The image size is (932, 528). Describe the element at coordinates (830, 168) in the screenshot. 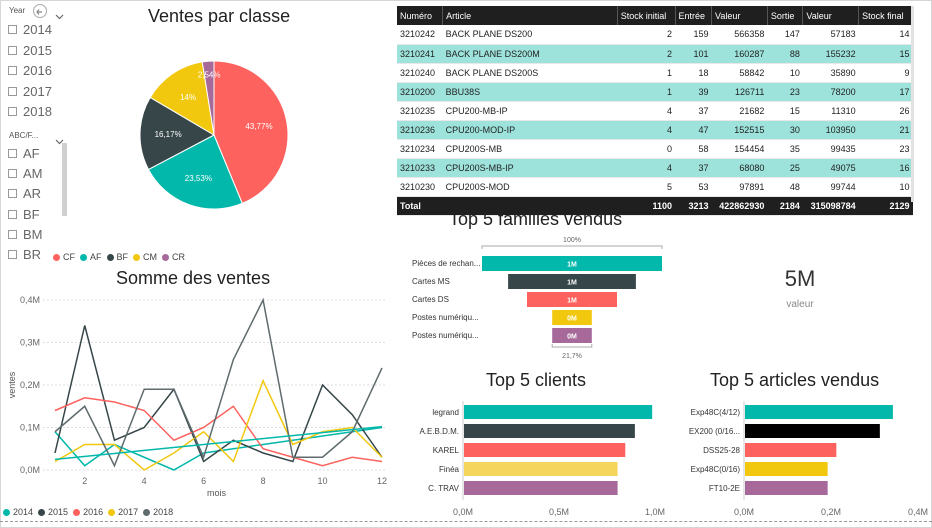

I see `table-cell: 49075` at that location.